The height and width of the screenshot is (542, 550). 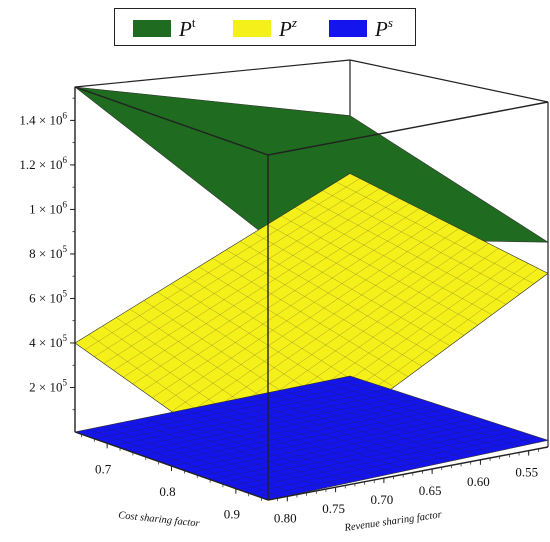 What do you see at coordinates (159, 520) in the screenshot?
I see `cost-axis-title: Cost sharing factor` at bounding box center [159, 520].